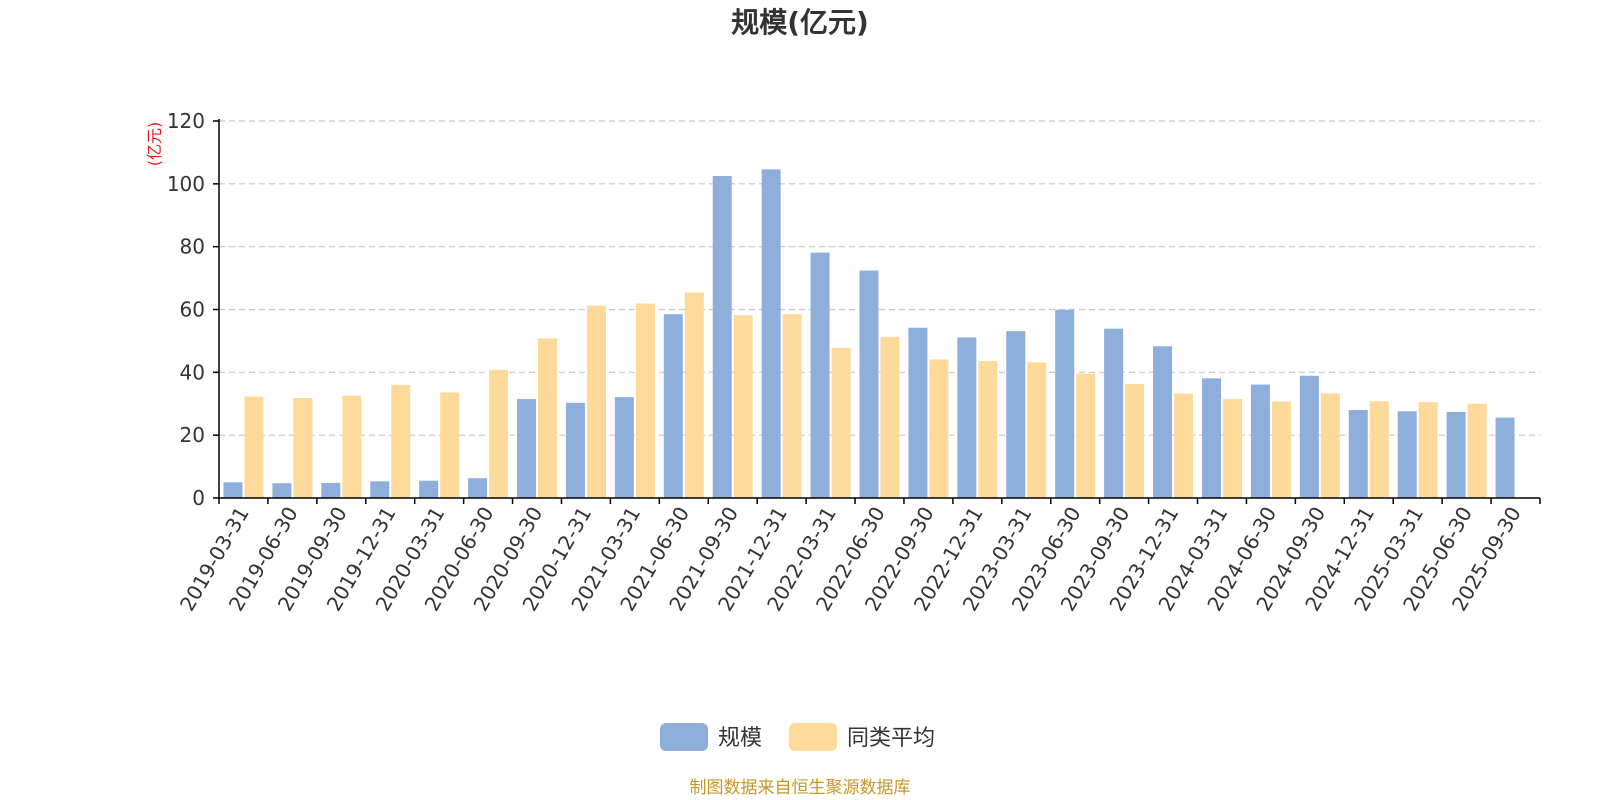 The width and height of the screenshot is (1600, 800). I want to click on legend-label-peer-average: 同类平均, so click(891, 738).